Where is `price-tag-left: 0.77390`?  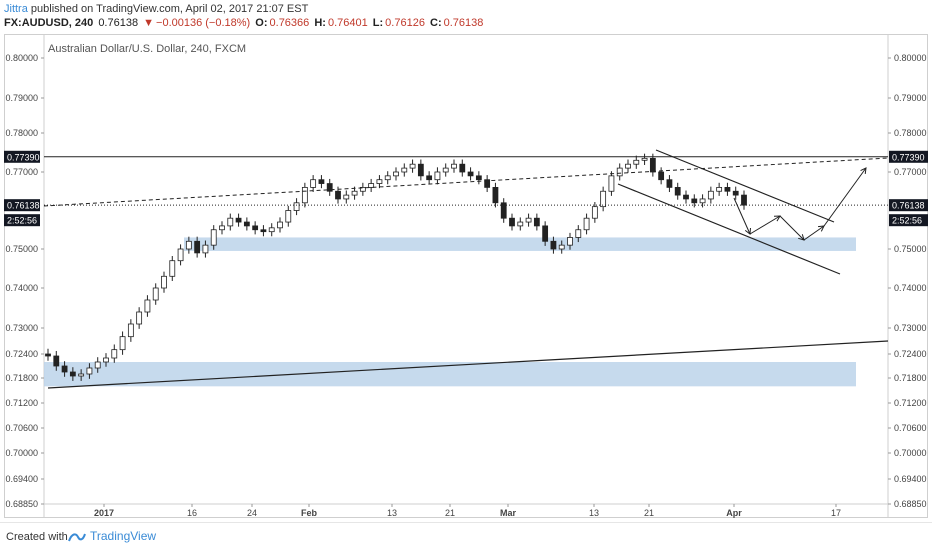
price-tag-left: 0.77390 is located at coordinates (23, 157).